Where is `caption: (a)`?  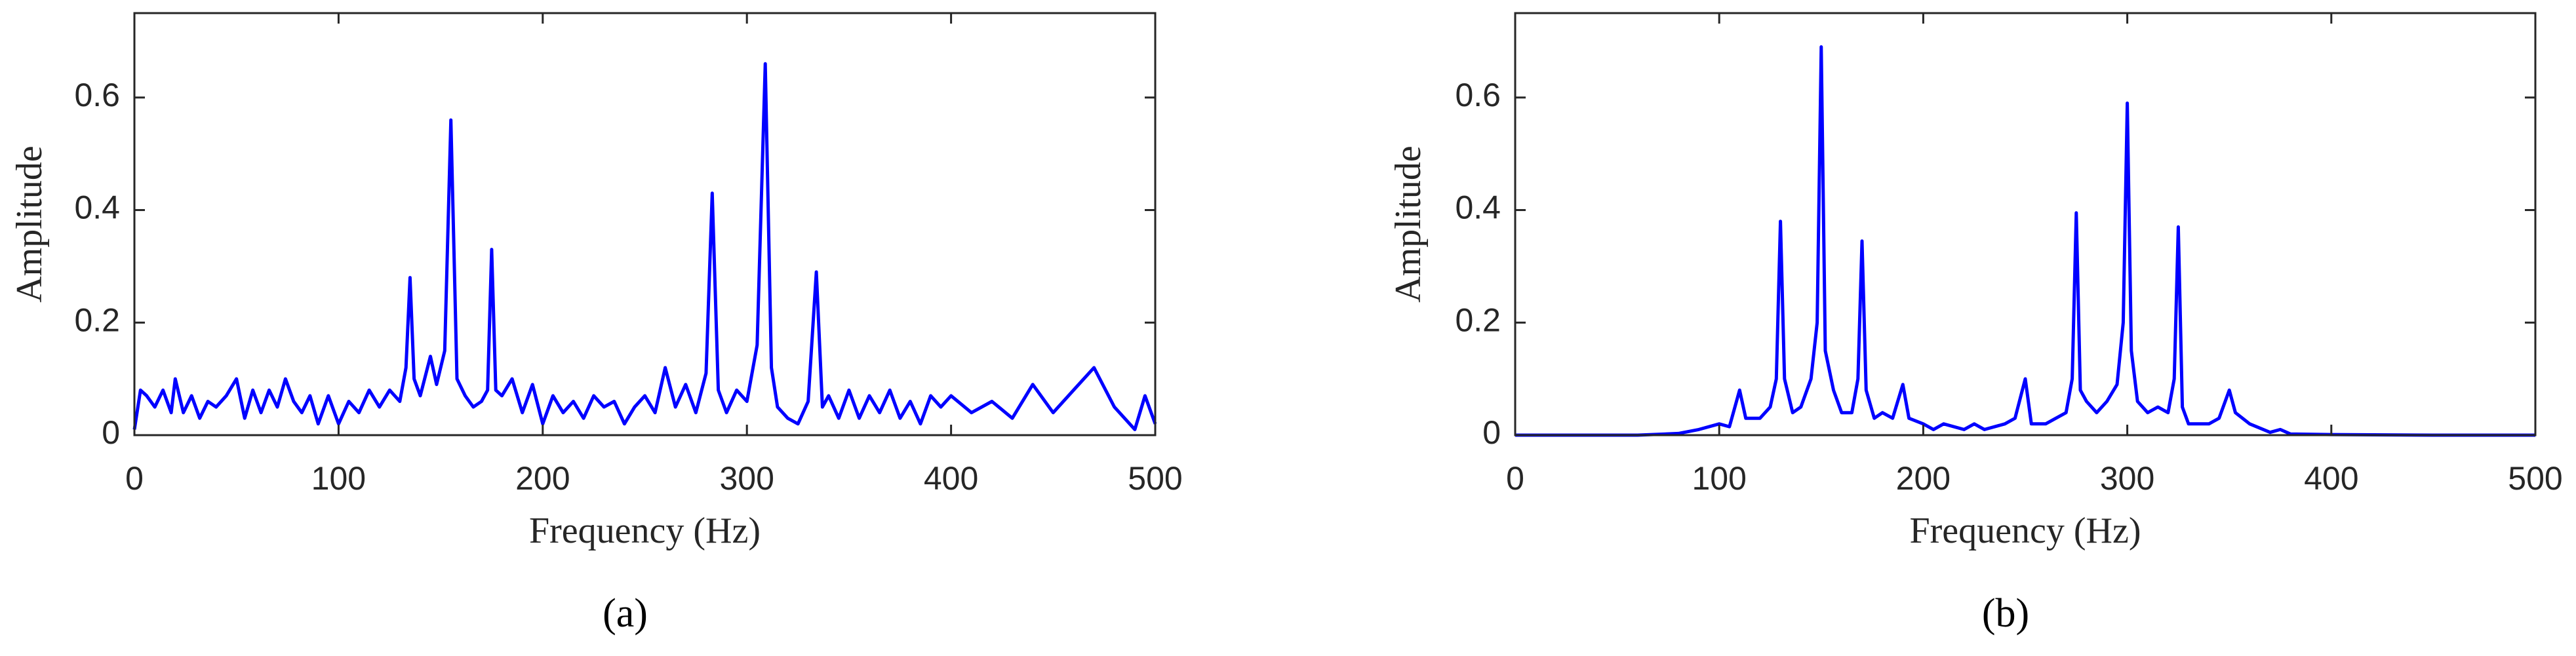 caption: (a) is located at coordinates (625, 613).